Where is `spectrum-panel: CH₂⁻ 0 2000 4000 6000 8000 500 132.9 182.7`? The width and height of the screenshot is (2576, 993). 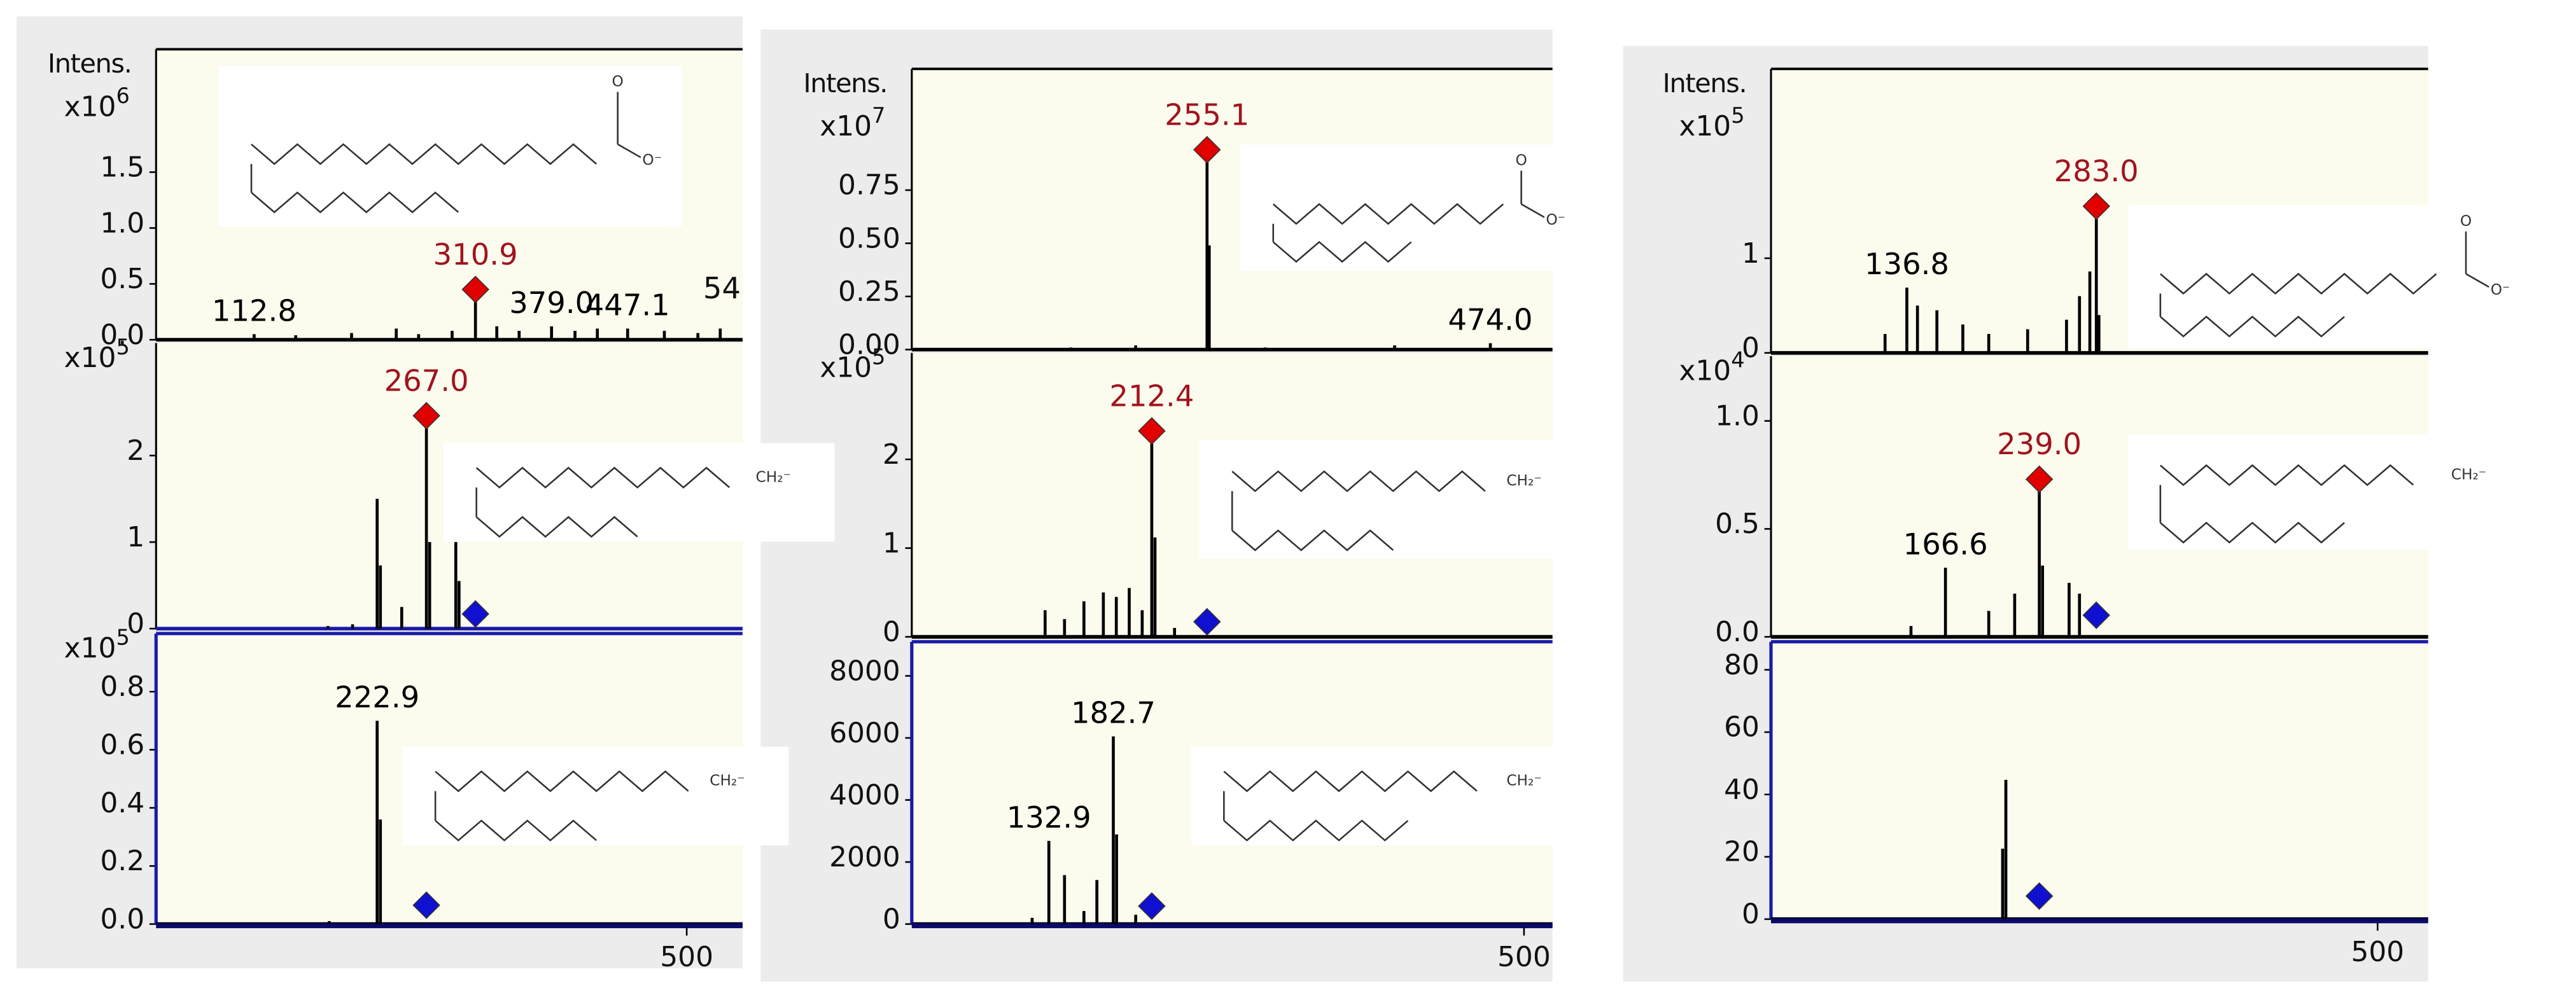
spectrum-panel: CH₂⁻ 0 2000 4000 6000 8000 500 132.9 182.7 is located at coordinates (1207, 807).